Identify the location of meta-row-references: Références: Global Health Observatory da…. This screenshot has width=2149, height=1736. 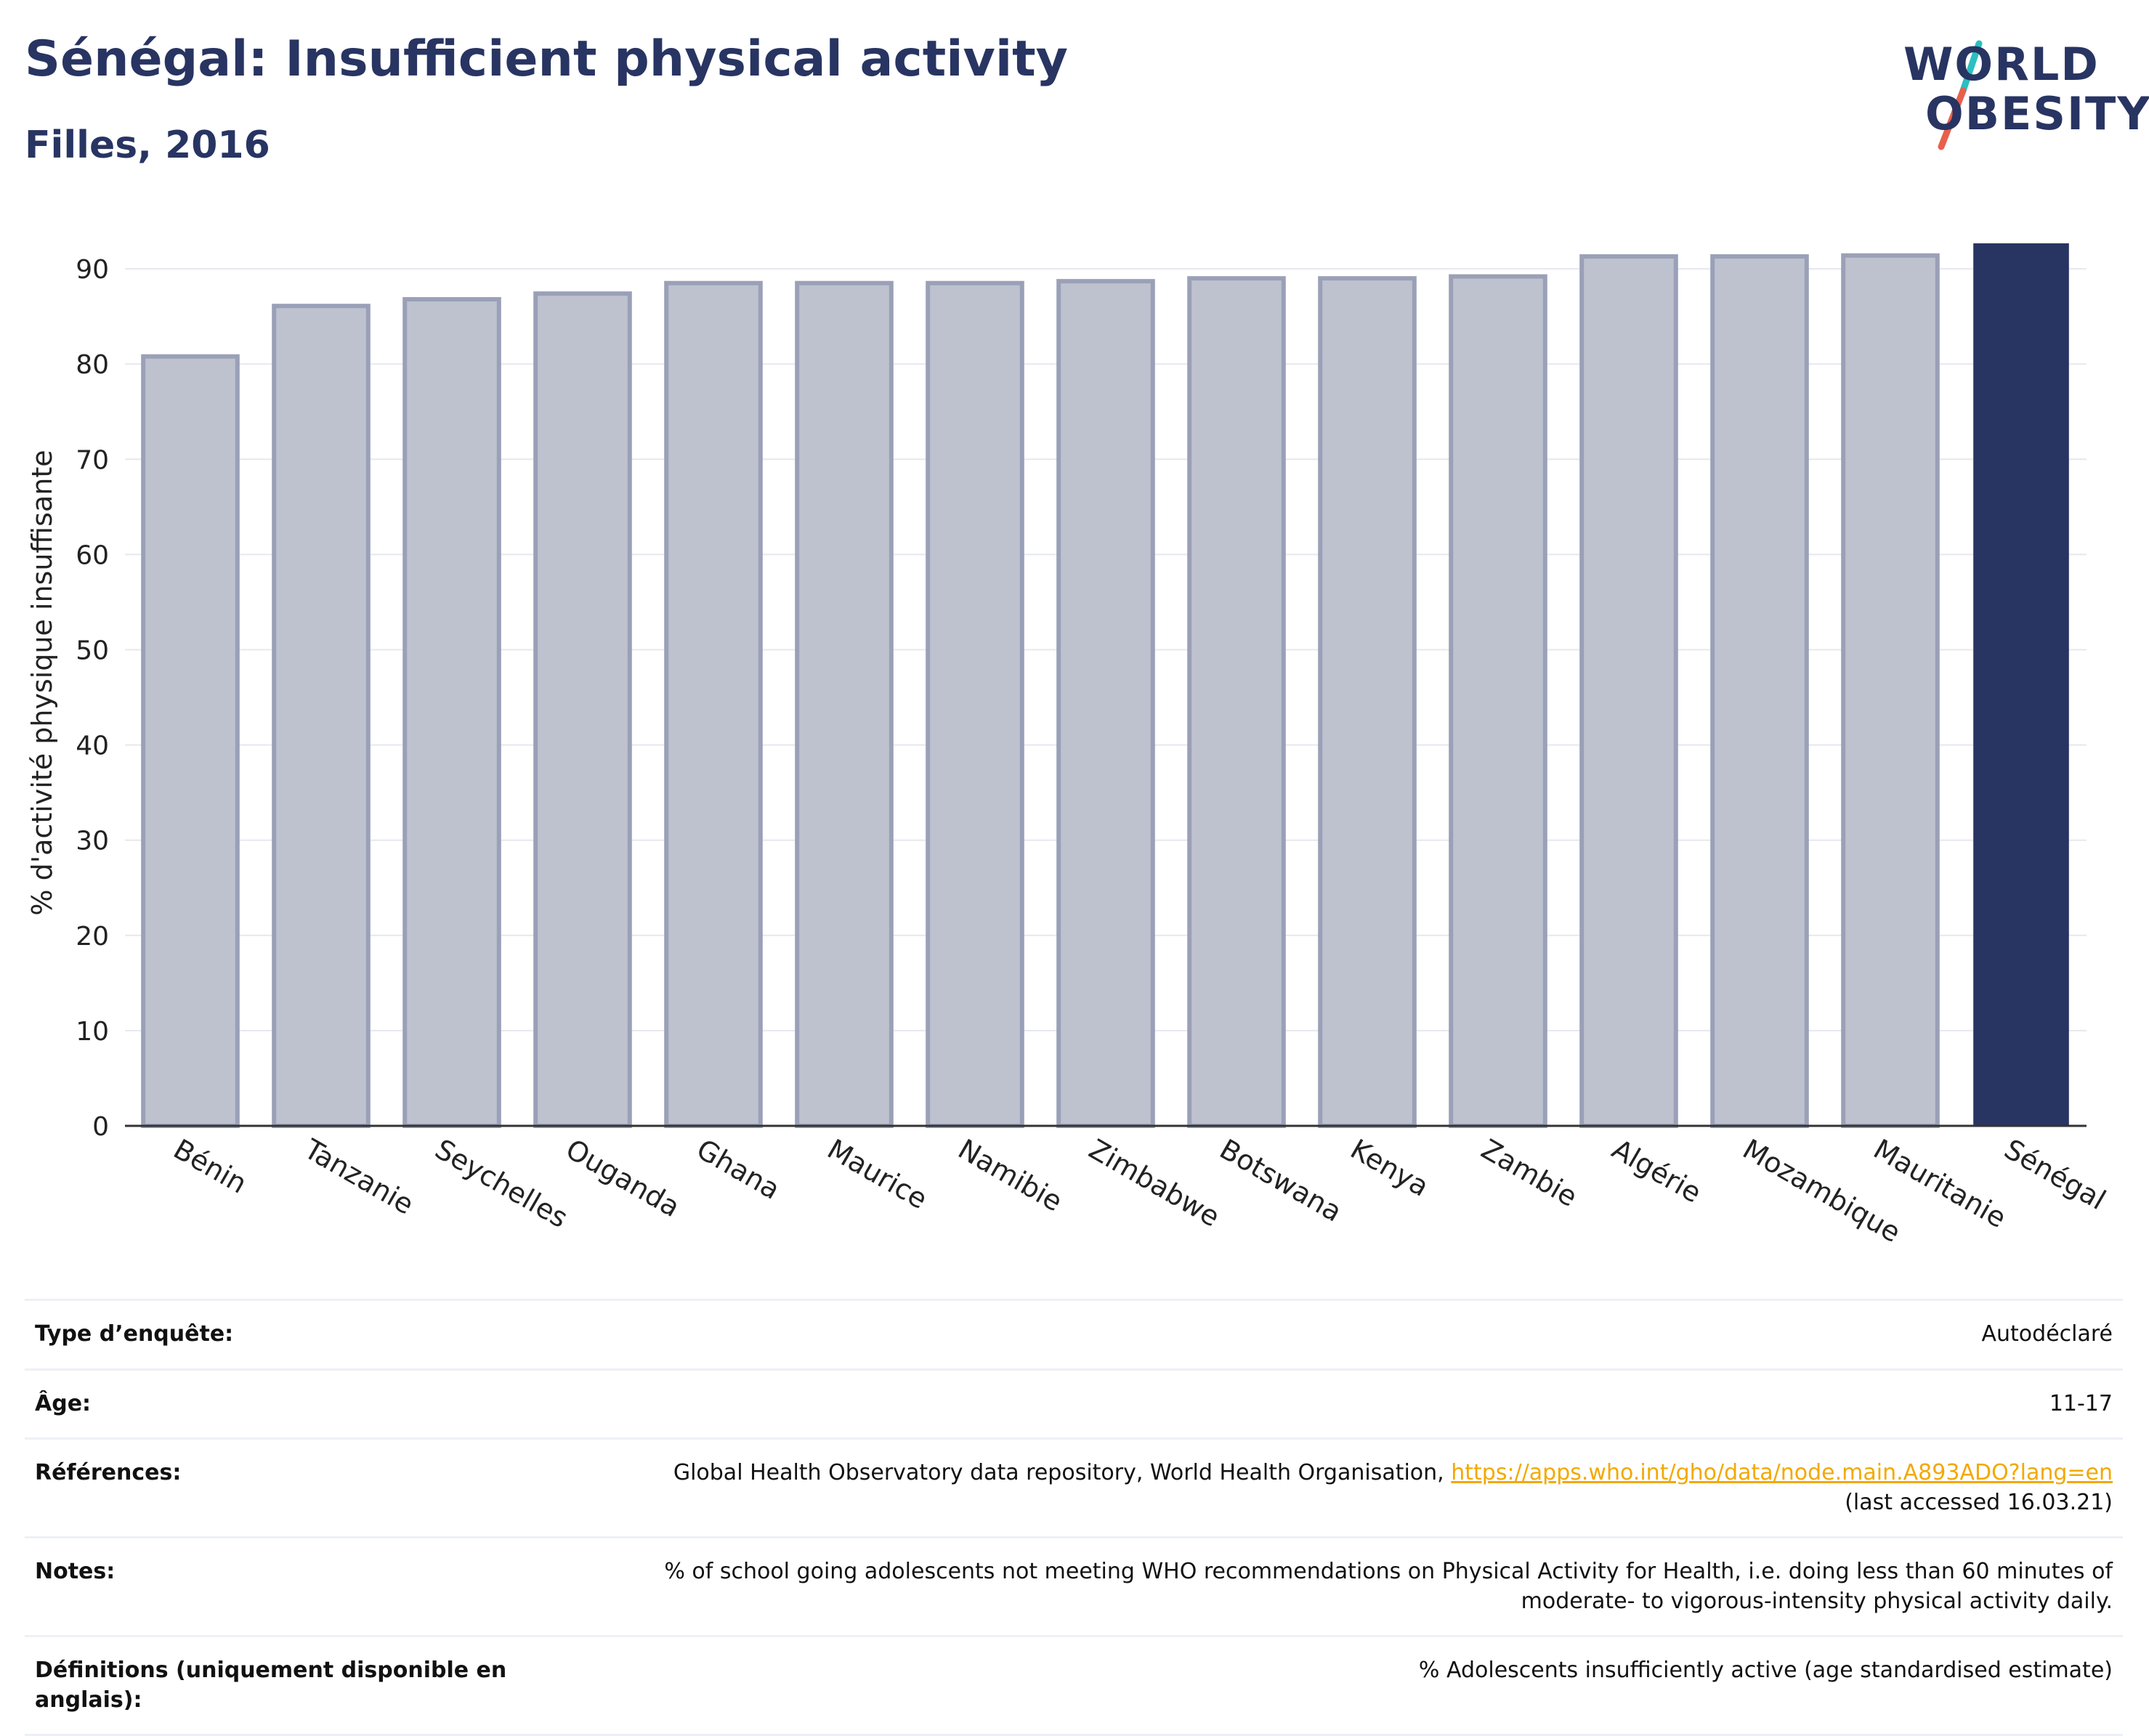
(1074, 1489).